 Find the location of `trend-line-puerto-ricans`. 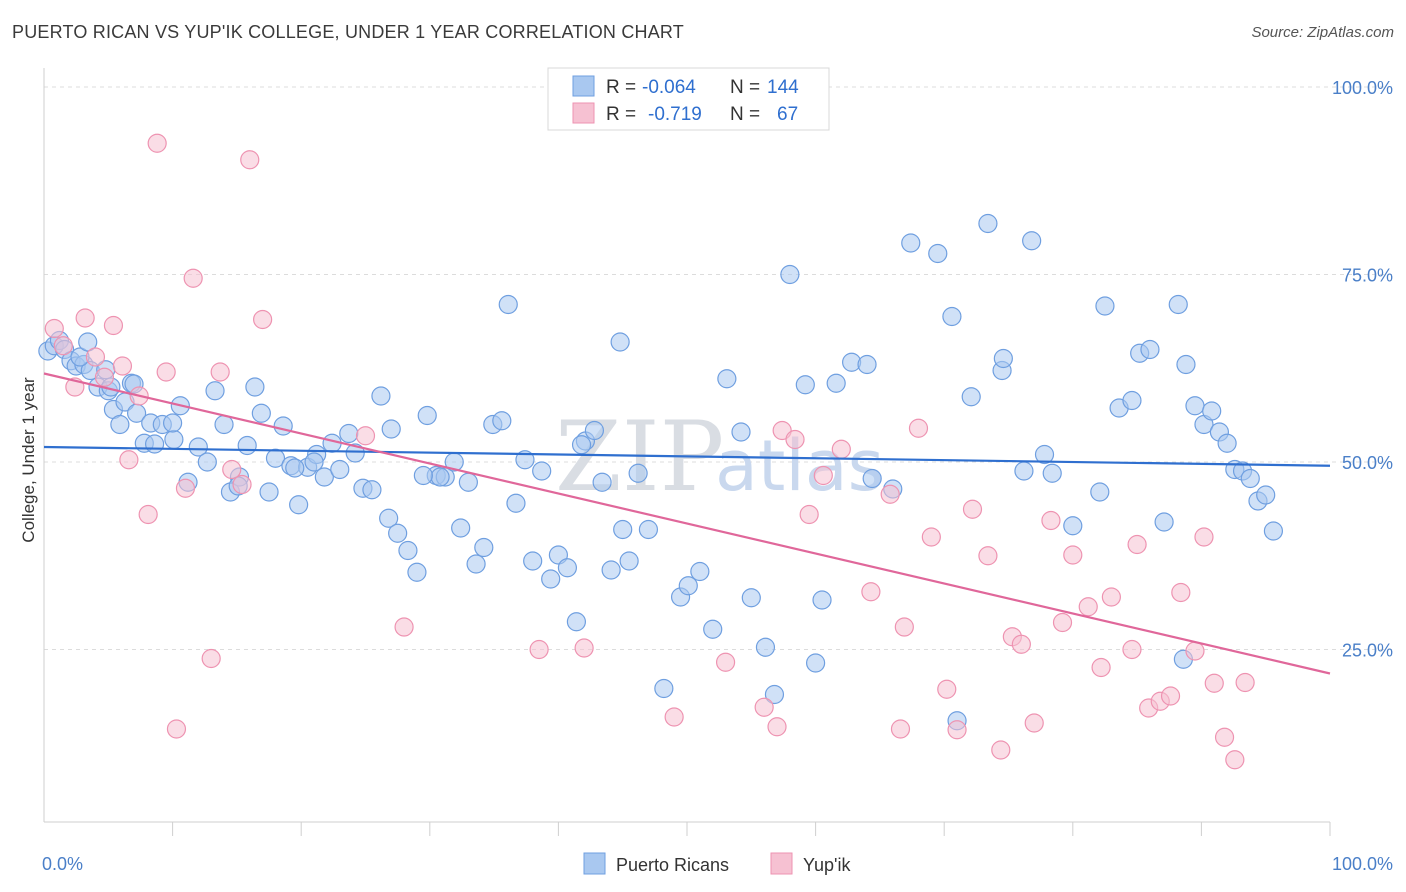

trend-line-puerto-ricans is located at coordinates (687, 456).